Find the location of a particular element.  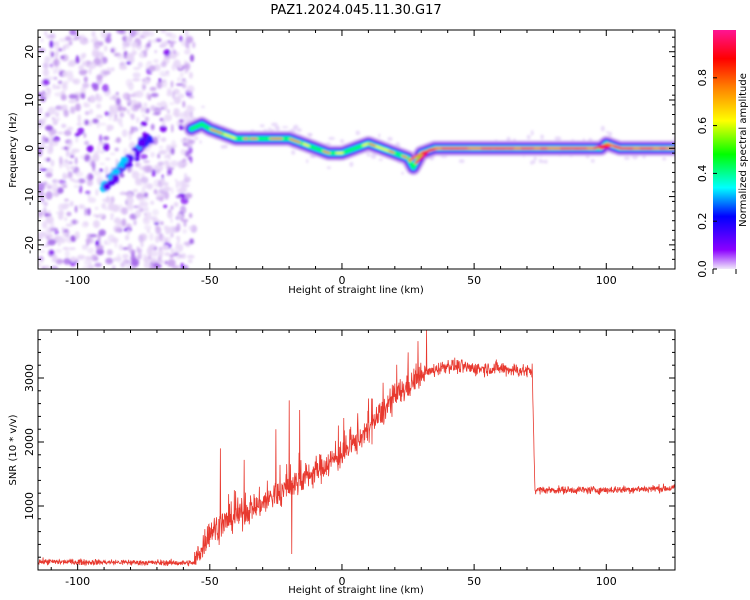

colorbar-tick-label: 0.8 is located at coordinates (702, 78).